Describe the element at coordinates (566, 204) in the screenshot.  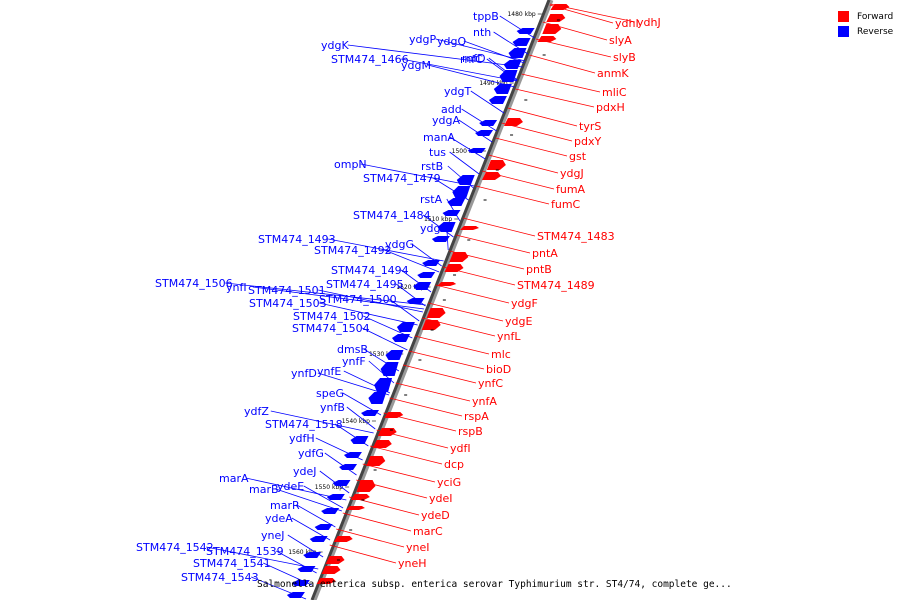
I see `gene-label-fumC: fumC` at that location.